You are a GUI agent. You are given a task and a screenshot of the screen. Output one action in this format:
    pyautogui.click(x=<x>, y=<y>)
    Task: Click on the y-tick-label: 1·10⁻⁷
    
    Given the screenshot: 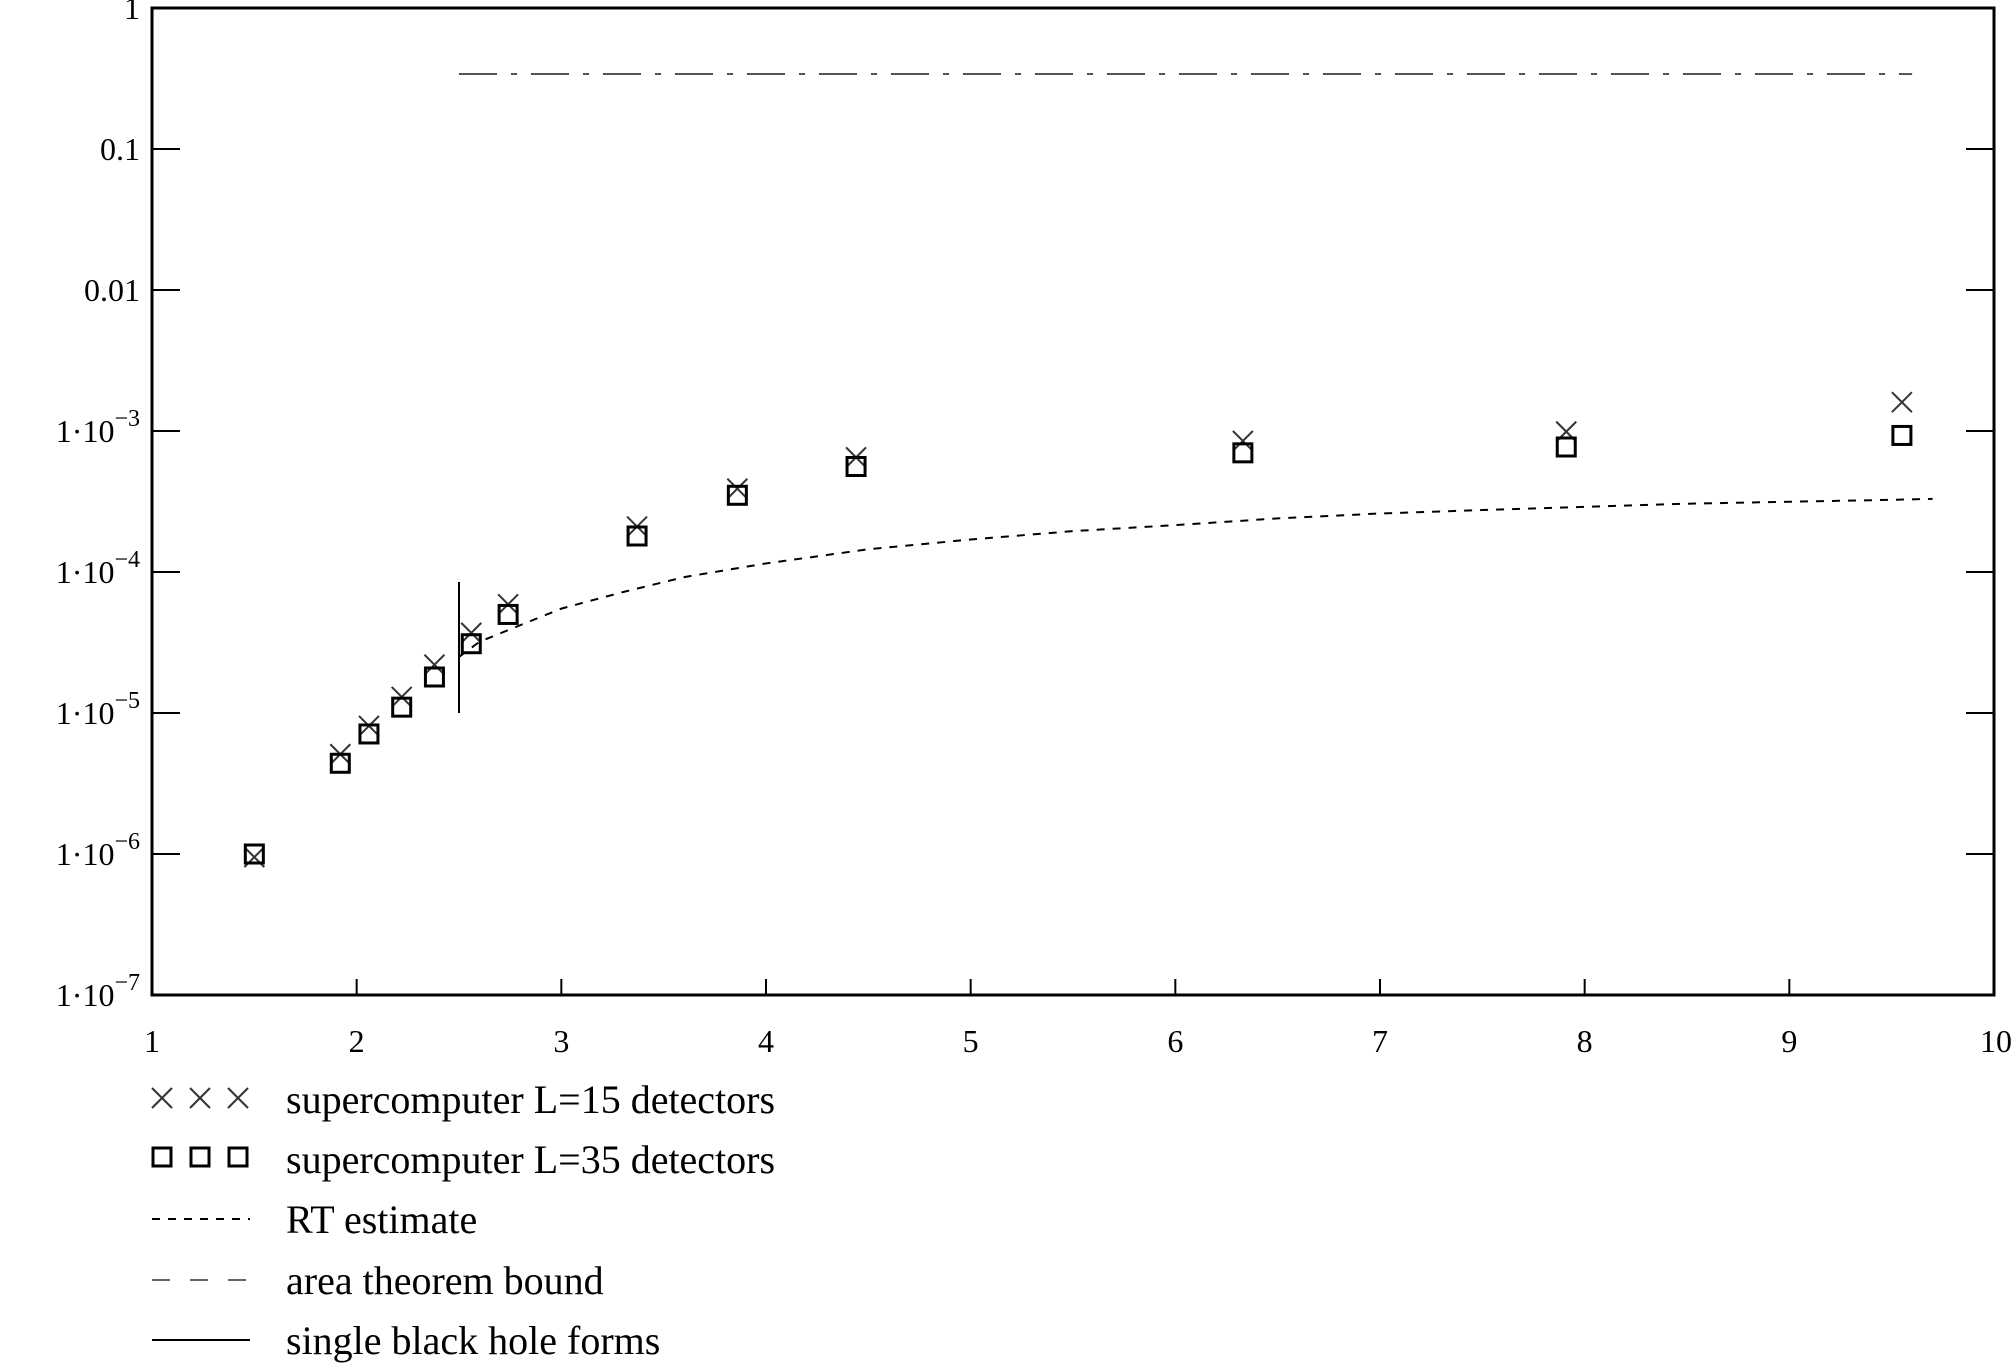 What is the action you would take?
    pyautogui.click(x=98, y=991)
    